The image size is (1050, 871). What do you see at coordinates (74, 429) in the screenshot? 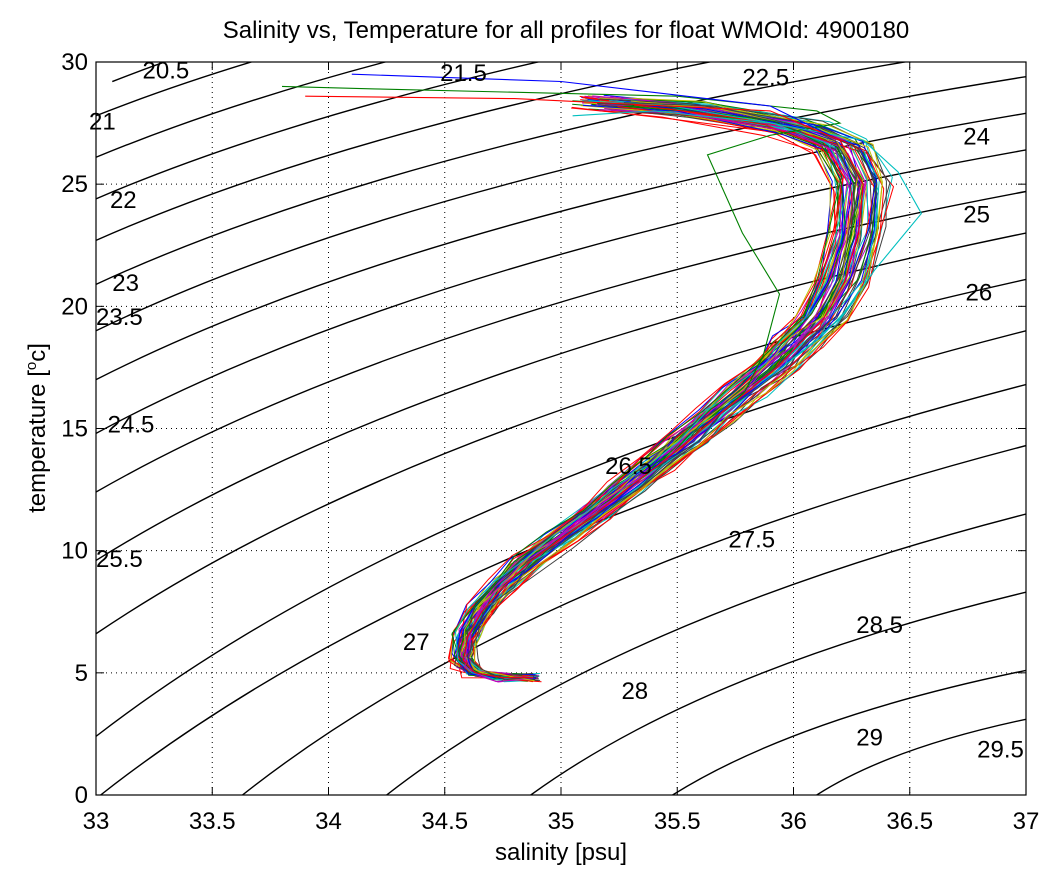
I see `y-tick-label: 15` at bounding box center [74, 429].